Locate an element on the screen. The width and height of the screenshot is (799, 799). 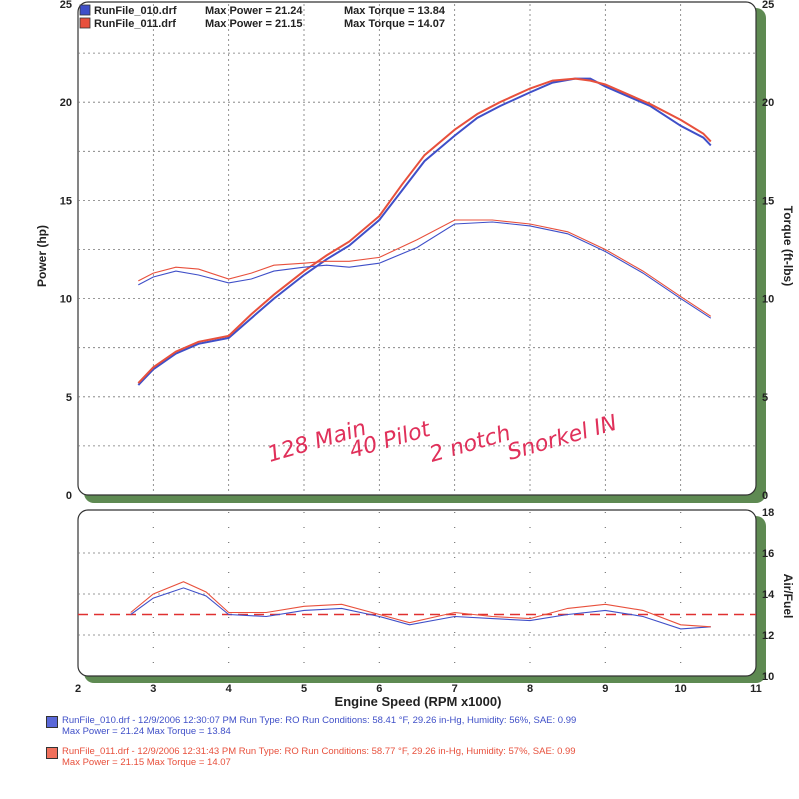
x-tick-label: 7 is located at coordinates (455, 689).